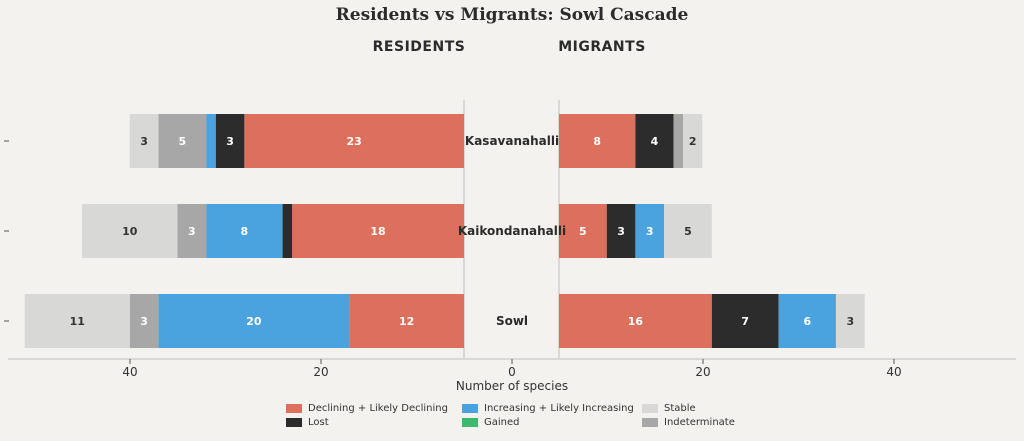 The width and height of the screenshot is (1024, 441). I want to click on legend-item-declining: Declining + Likely Declining, so click(367, 408).